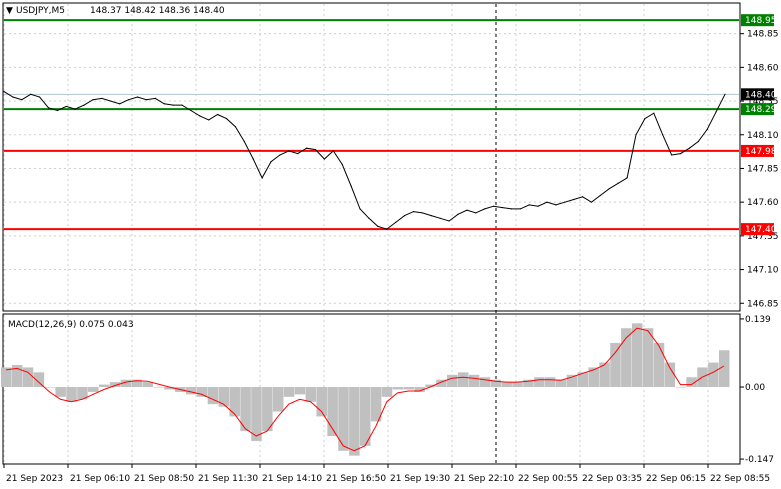 The image size is (781, 489). Describe the element at coordinates (759, 125) in the screenshot. I see `level-tags: 148.95 148.29 147.98 147.40 148.40` at that location.